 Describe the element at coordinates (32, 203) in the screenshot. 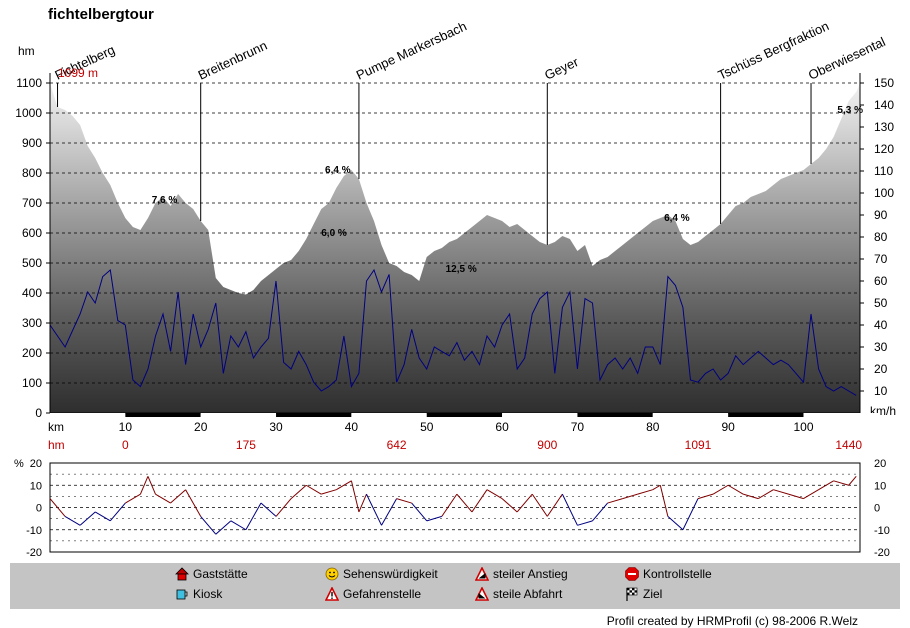

I see `y-tick-label: 700` at that location.